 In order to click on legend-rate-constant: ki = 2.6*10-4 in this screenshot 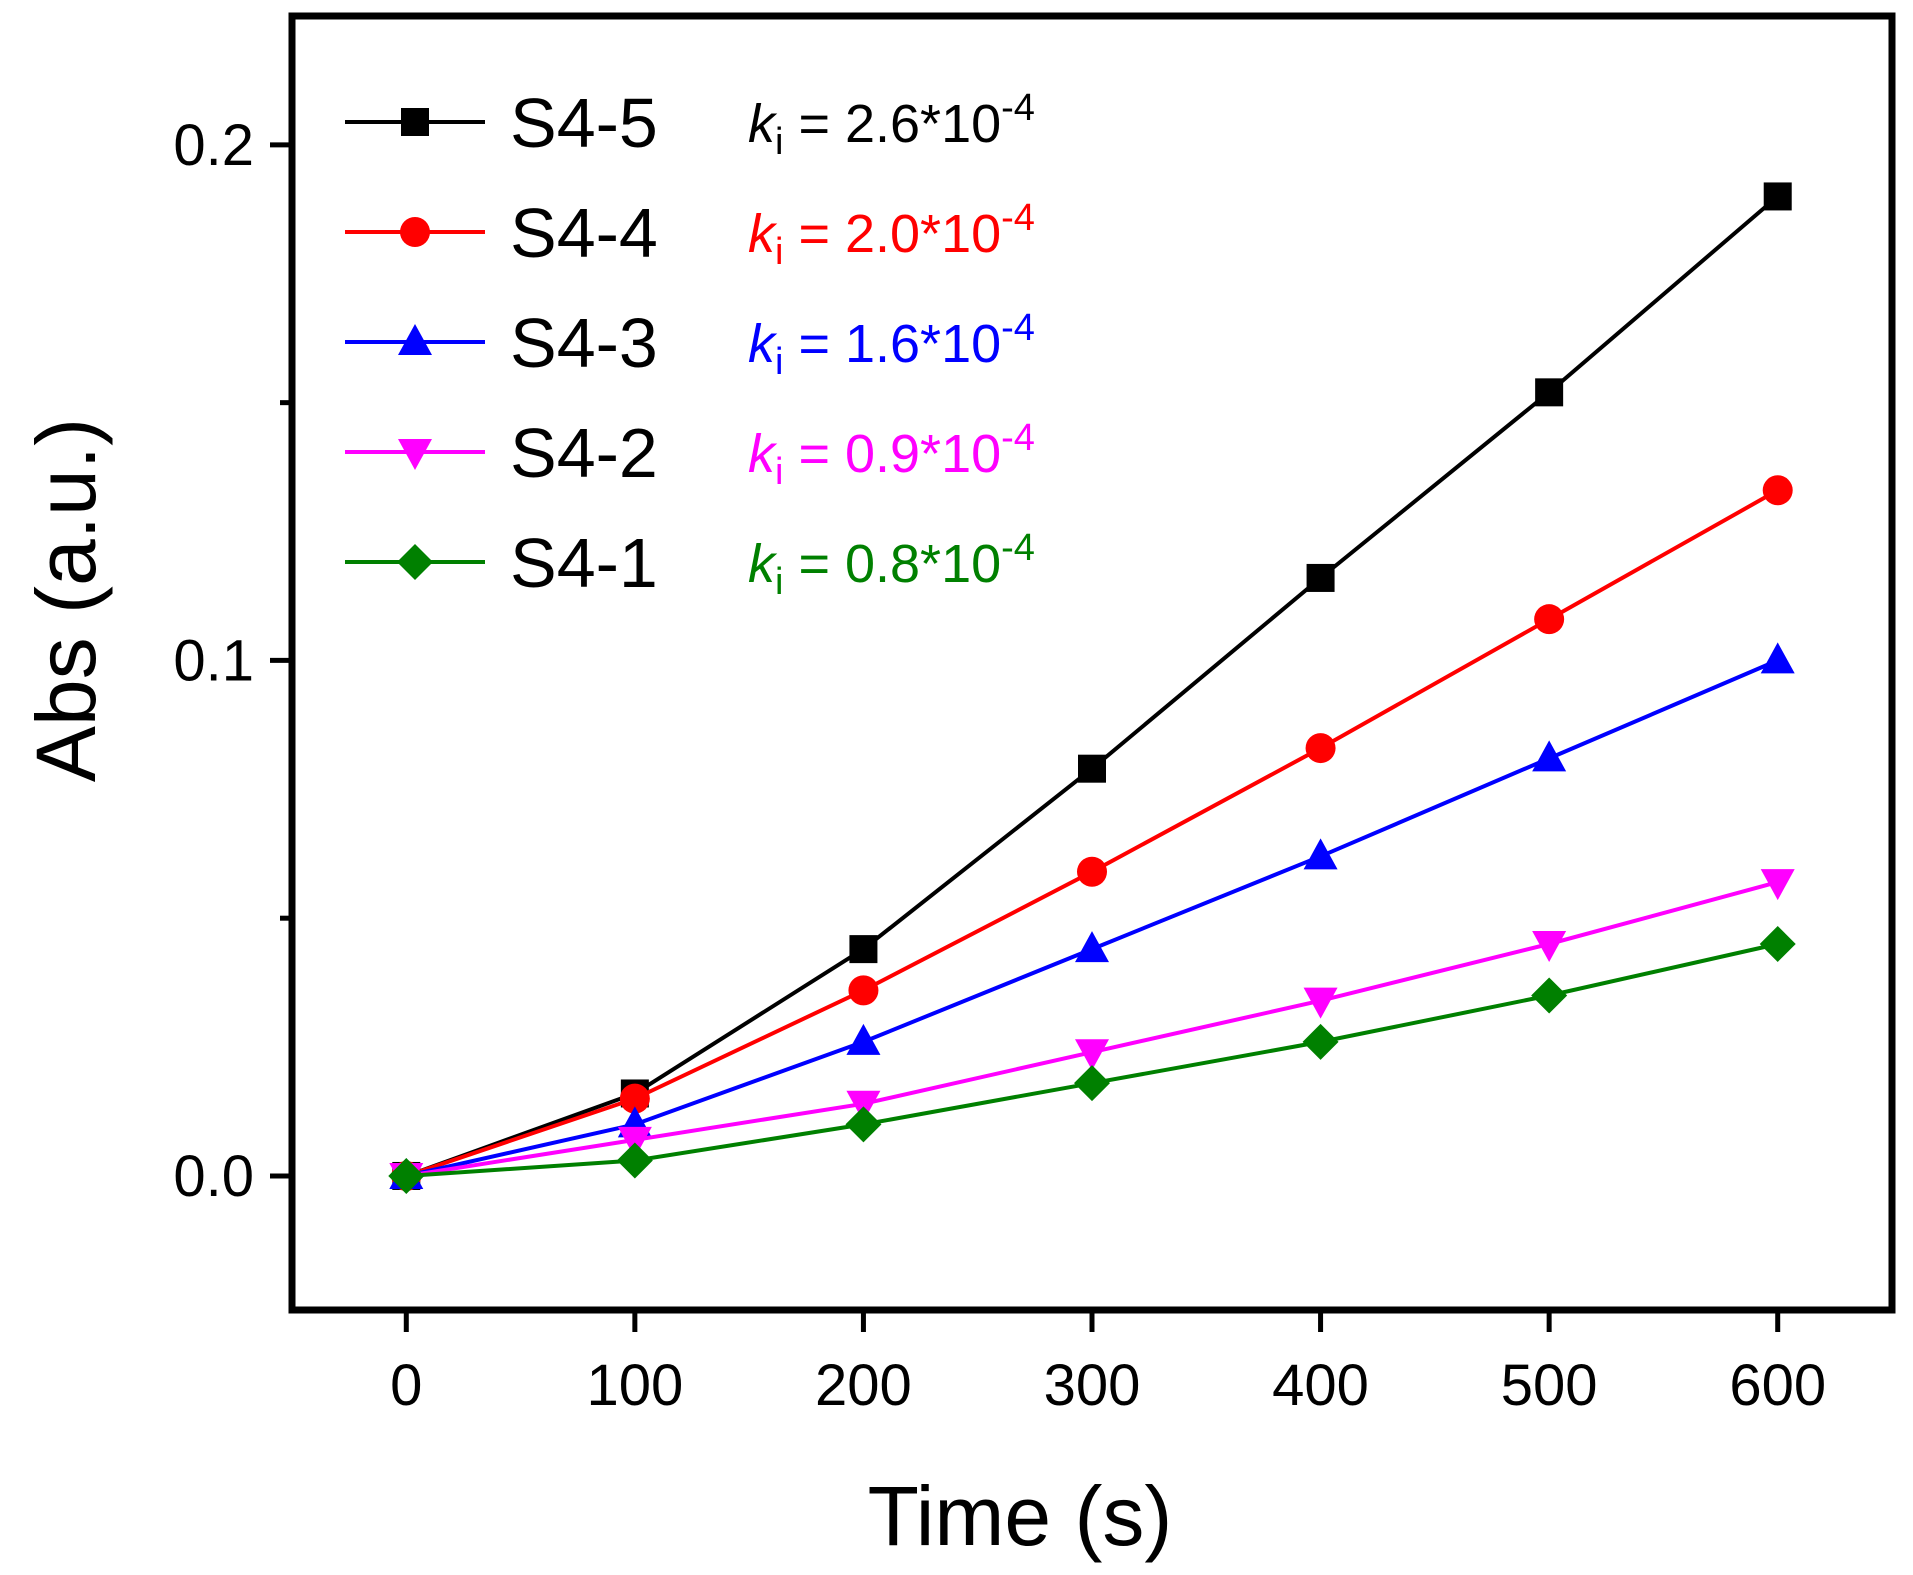, I will do `click(891, 125)`.